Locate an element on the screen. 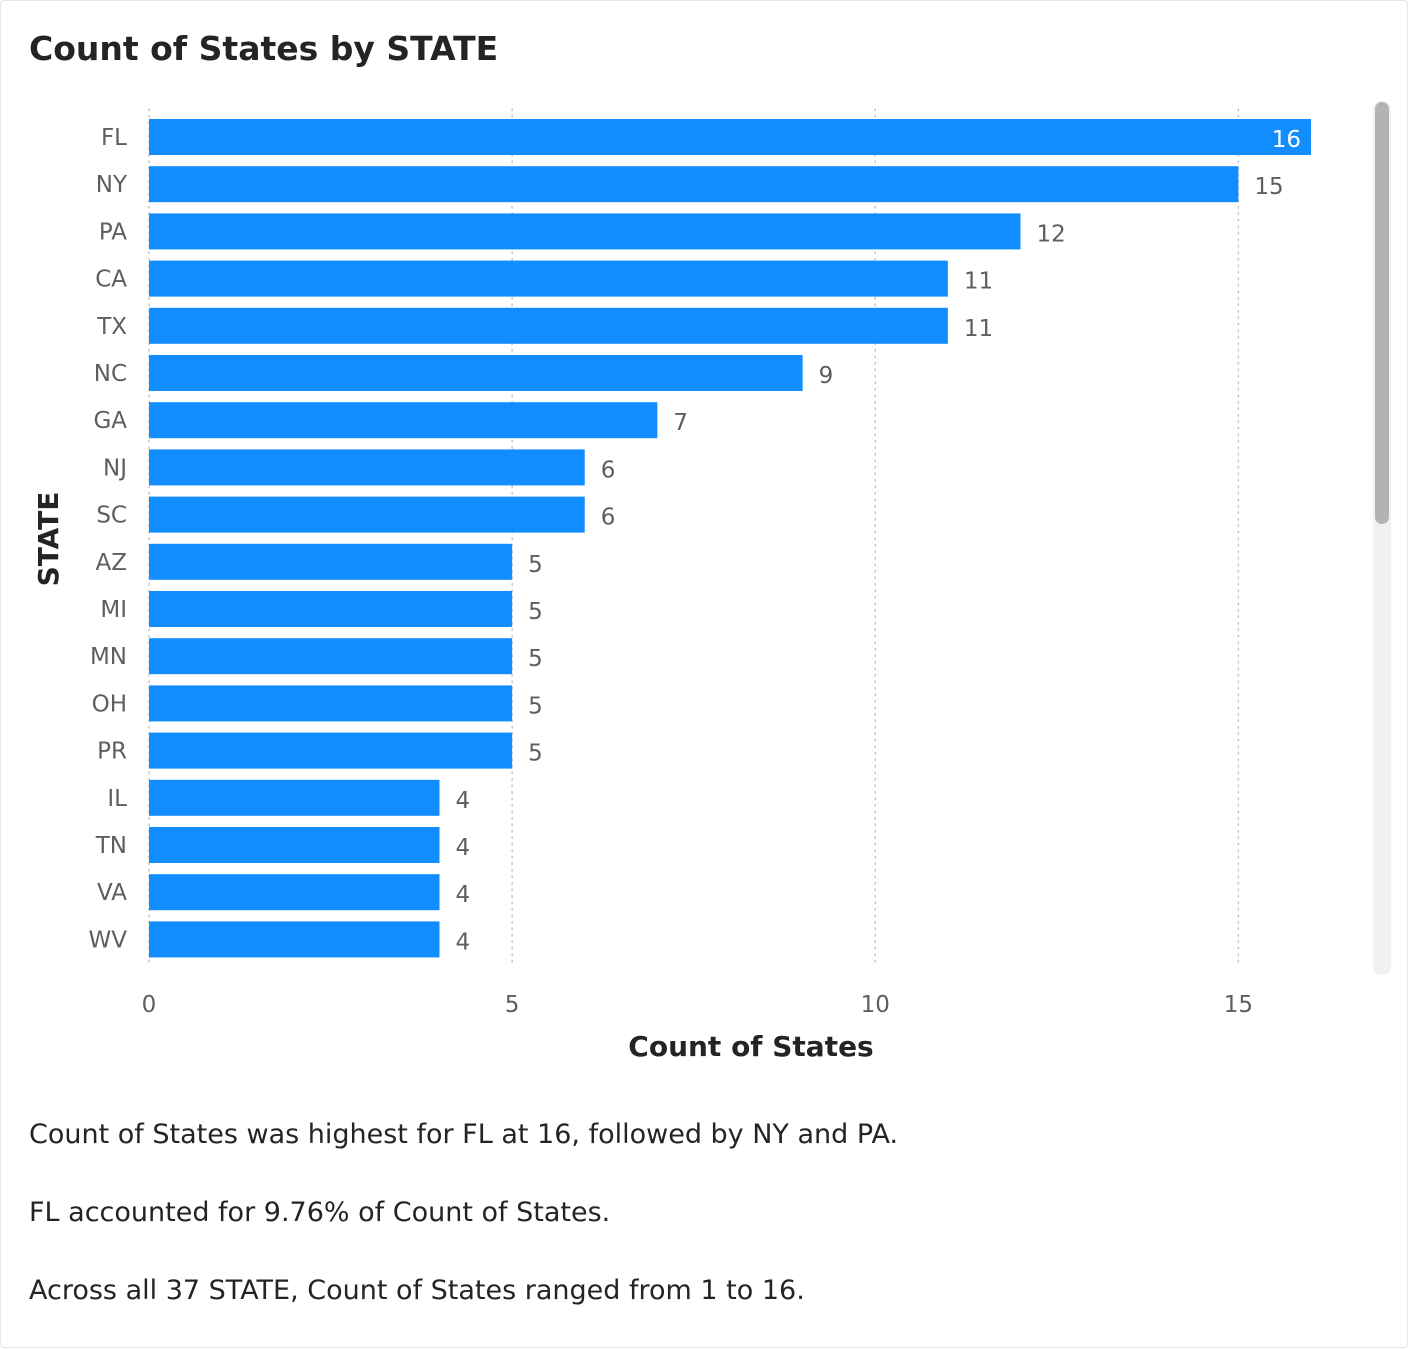 The image size is (1408, 1349). scrollbar-thumb is located at coordinates (1382, 313).